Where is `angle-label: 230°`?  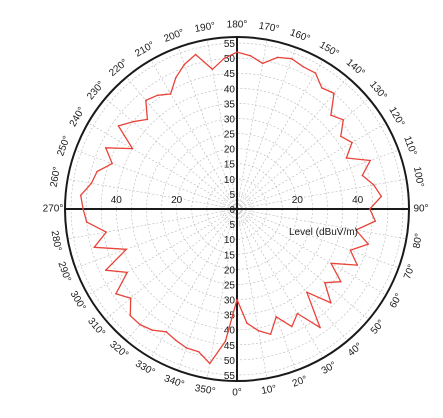
angle-label: 230° is located at coordinates (96, 90).